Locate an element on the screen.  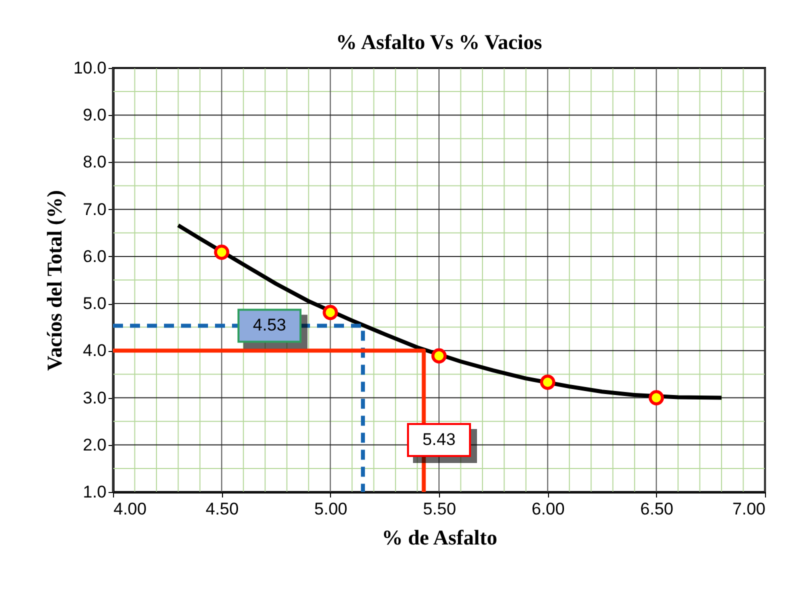
y-tick-label: 2.0 is located at coordinates (94, 444).